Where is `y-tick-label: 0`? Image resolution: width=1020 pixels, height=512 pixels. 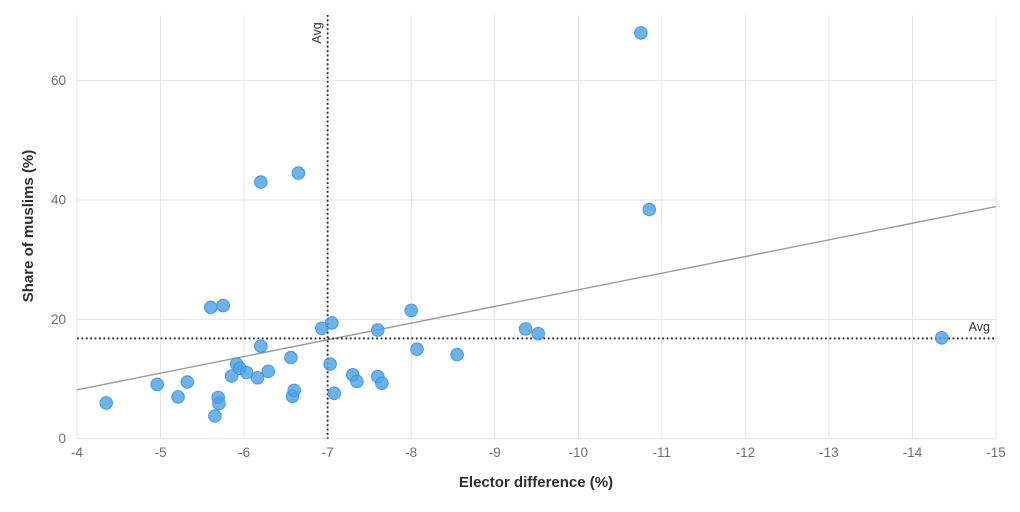 y-tick-label: 0 is located at coordinates (62, 438).